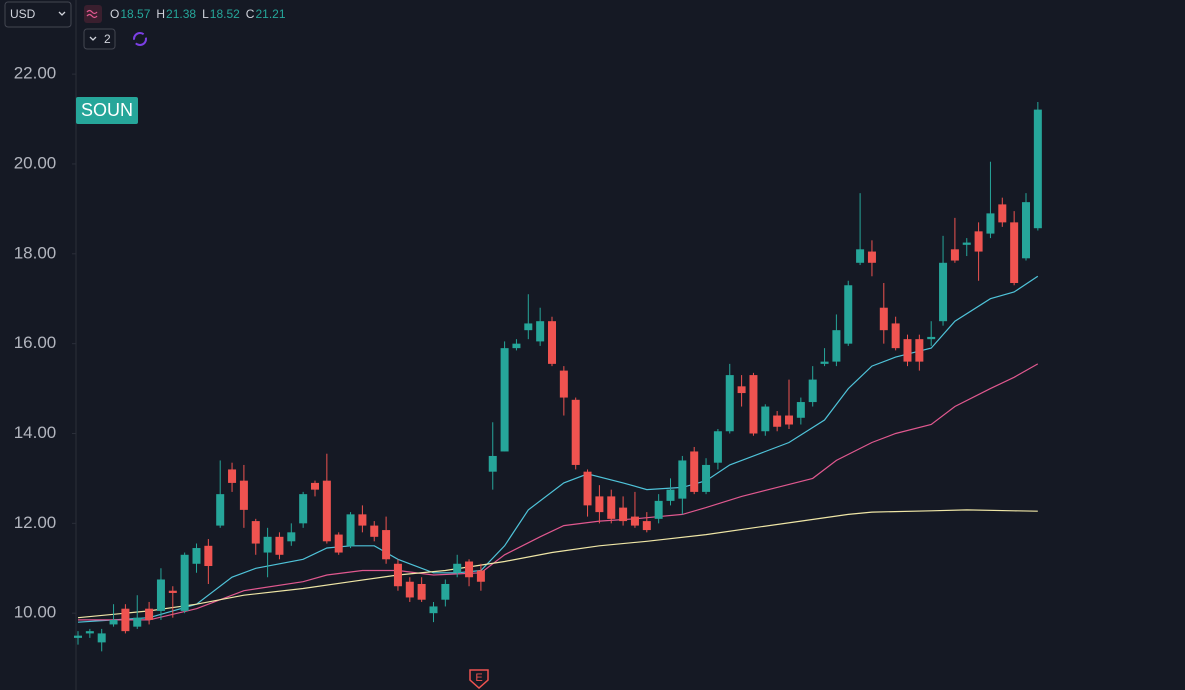 This screenshot has width=1185, height=690. I want to click on ohlc-legend: O 18.57 H 21.38 L 18.52 C 21.21, so click(198, 14).